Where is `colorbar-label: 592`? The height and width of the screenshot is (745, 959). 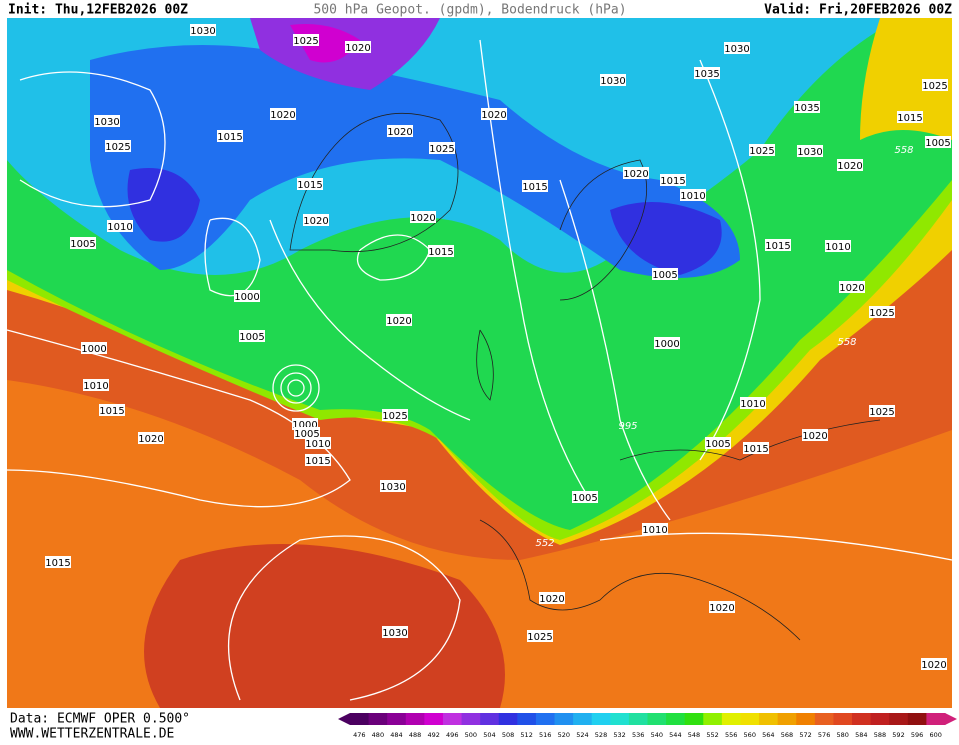
colorbar-label: 592 is located at coordinates (898, 735).